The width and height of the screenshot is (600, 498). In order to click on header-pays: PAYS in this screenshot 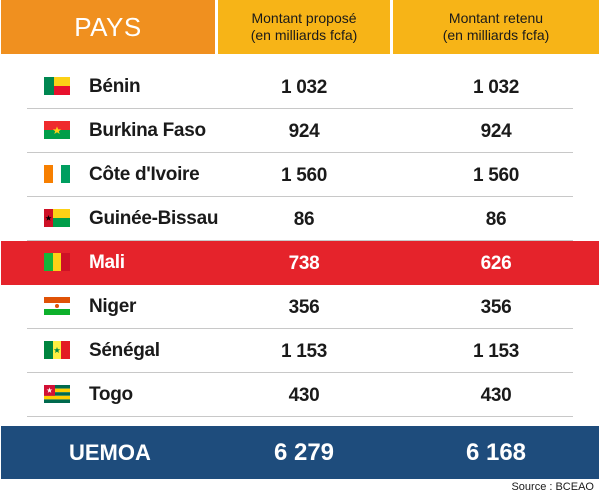, I will do `click(108, 27)`.